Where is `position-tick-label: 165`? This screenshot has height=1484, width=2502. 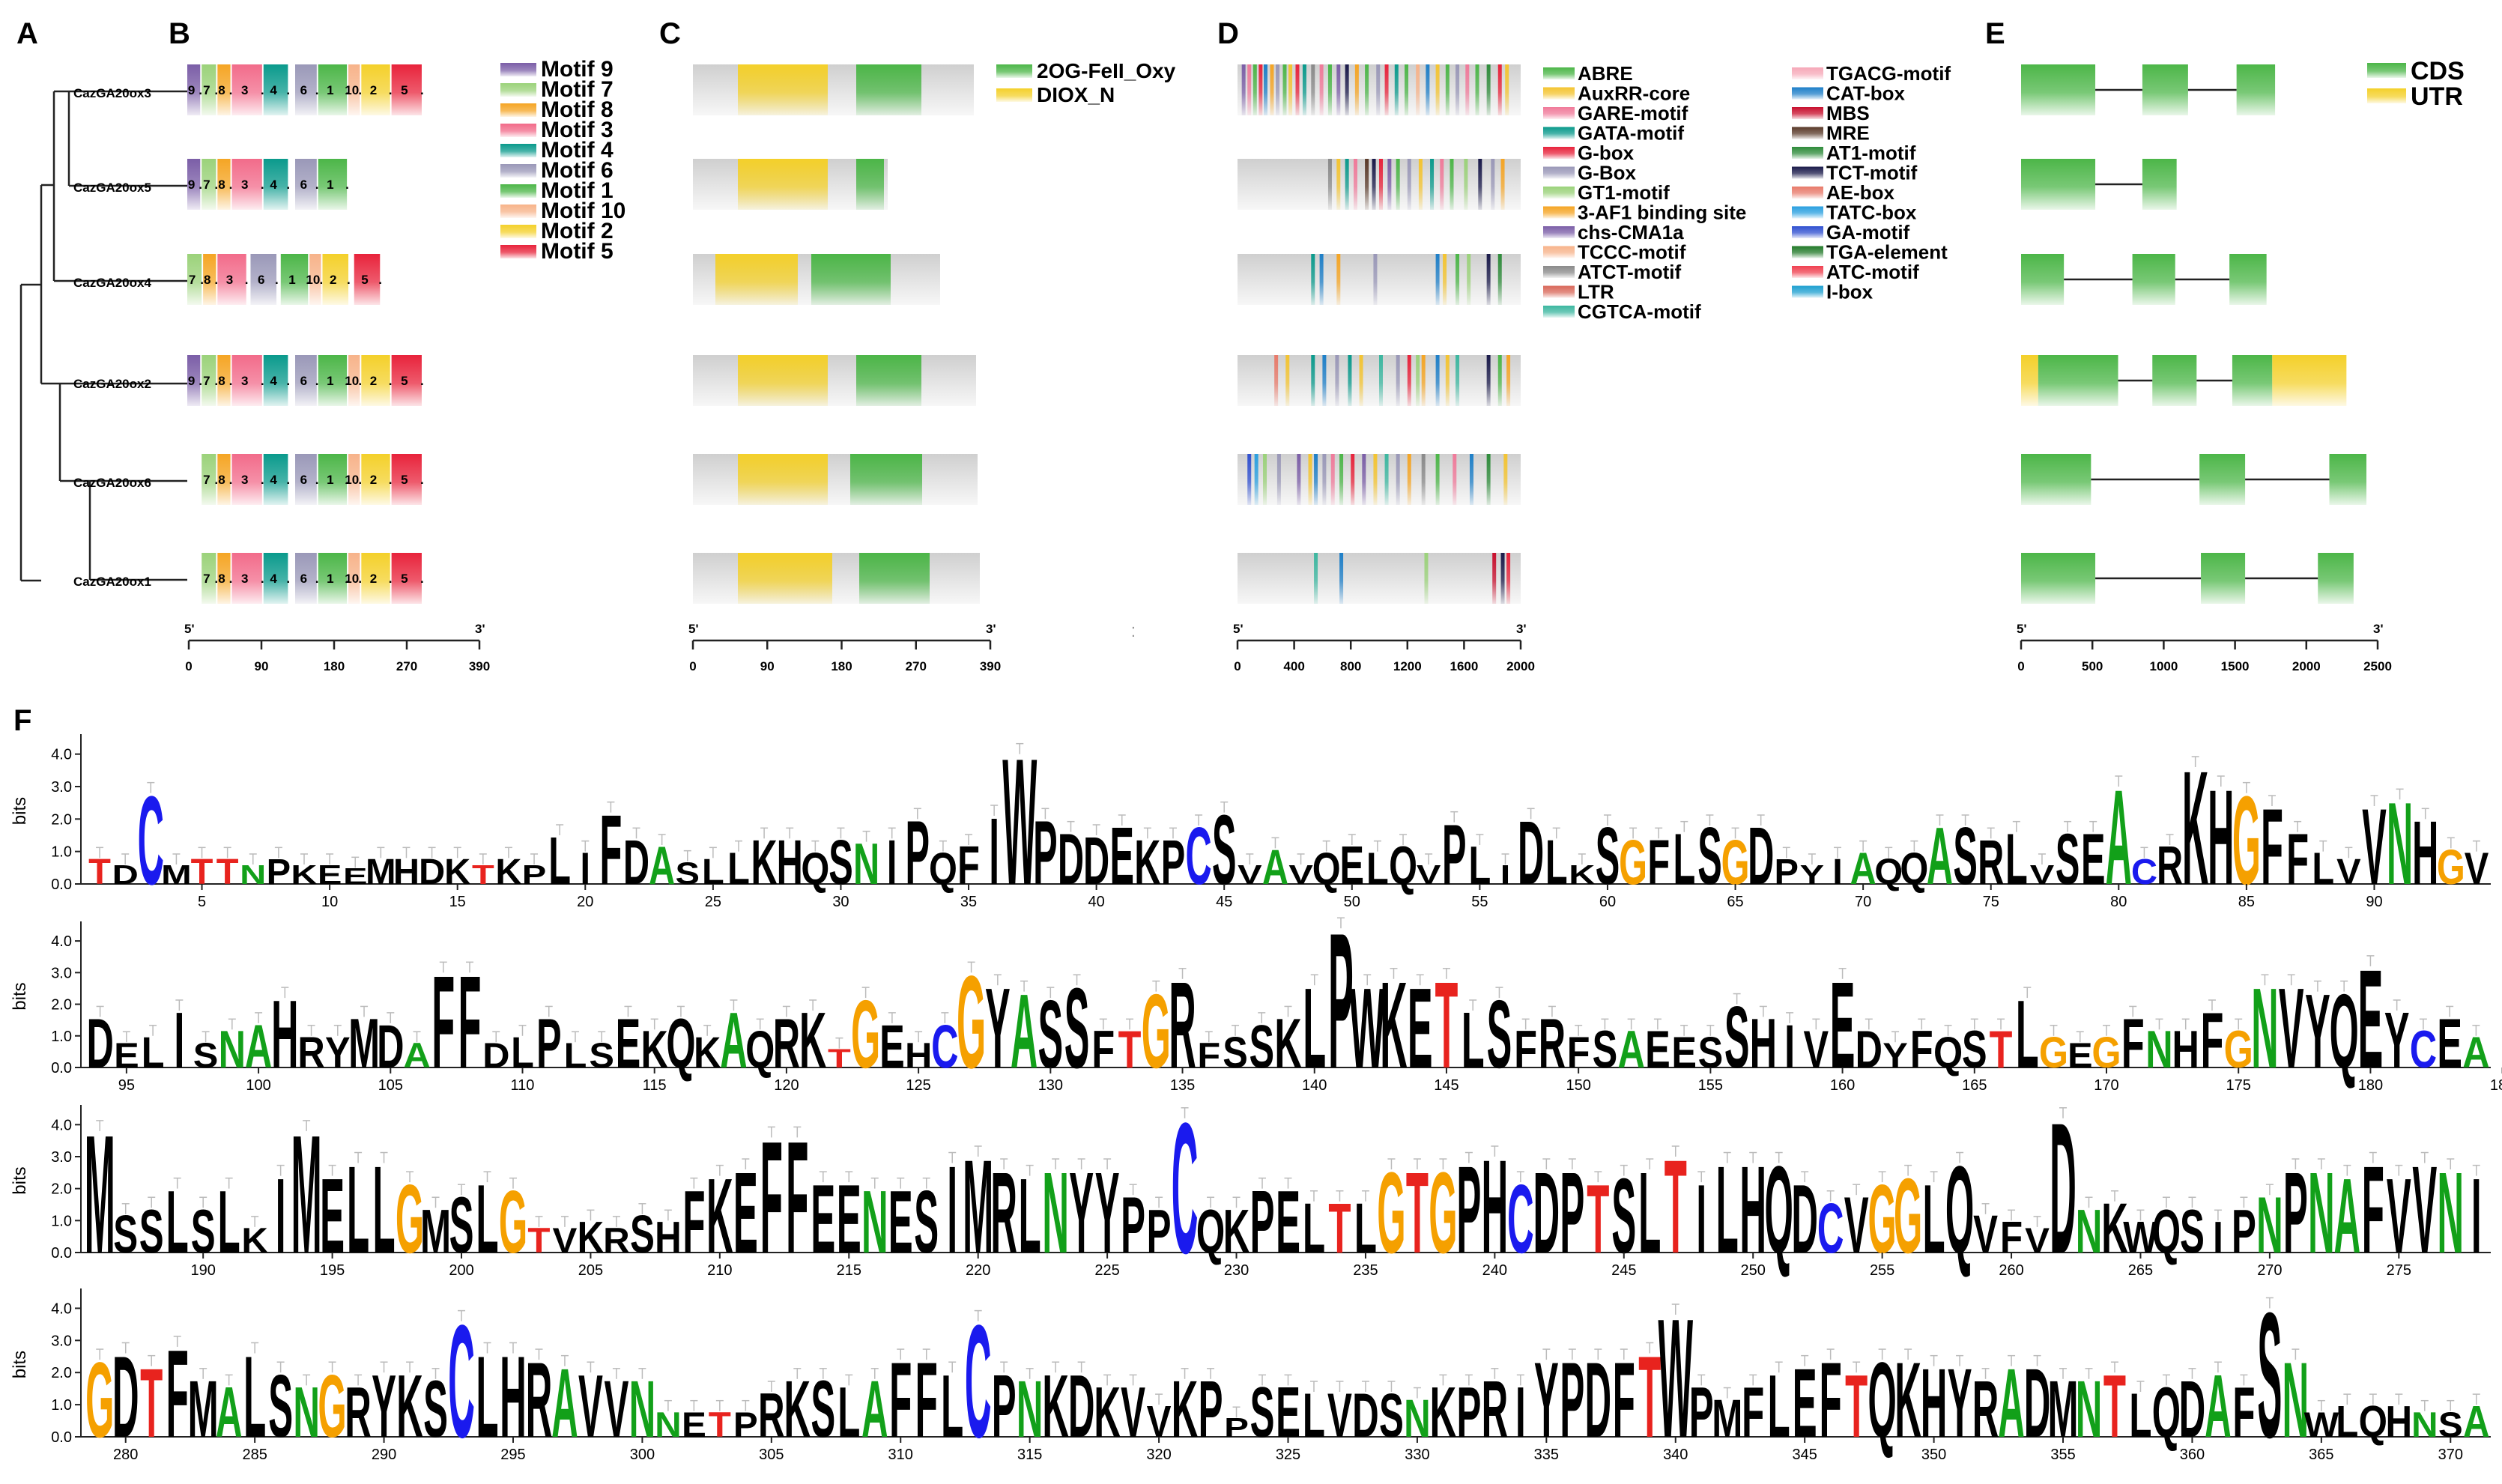
position-tick-label: 165 is located at coordinates (1975, 1085).